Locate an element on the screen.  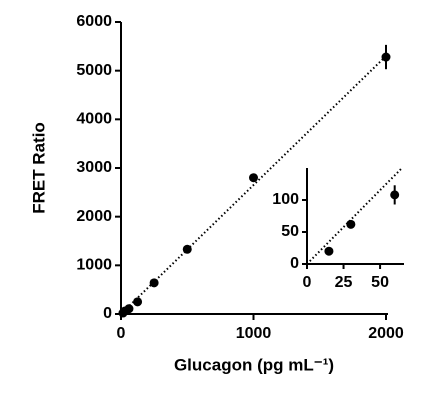
x-axis-label: Glucagon (pg mL⁻¹) is located at coordinates (254, 364).